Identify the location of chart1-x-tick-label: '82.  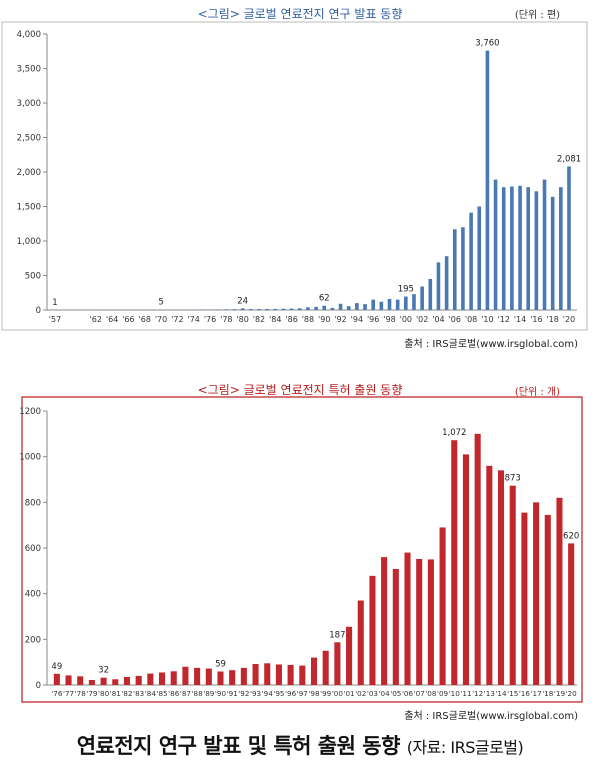
(259, 319).